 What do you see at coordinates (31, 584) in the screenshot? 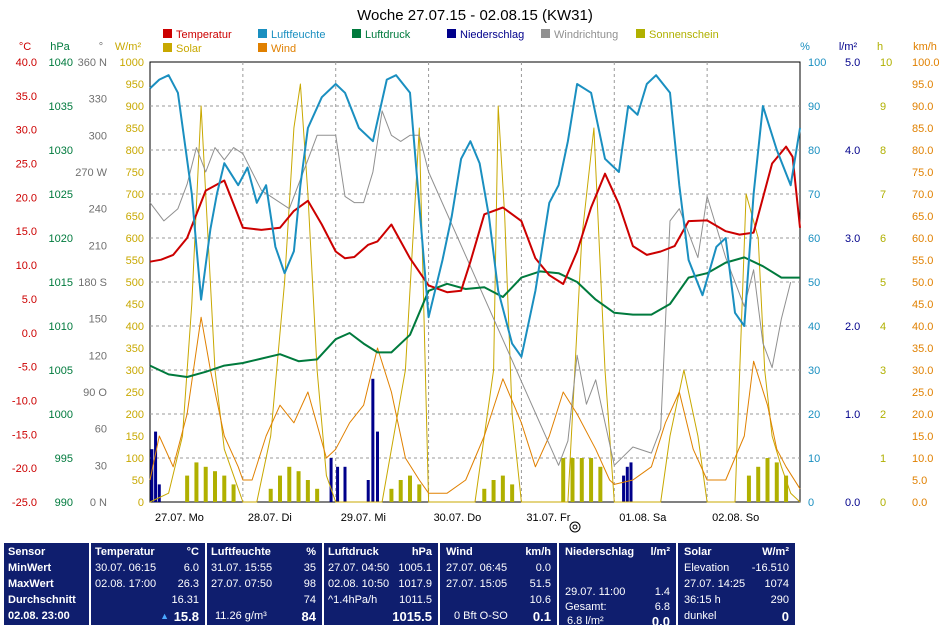
I see `row-max-label: MaxWert` at bounding box center [31, 584].